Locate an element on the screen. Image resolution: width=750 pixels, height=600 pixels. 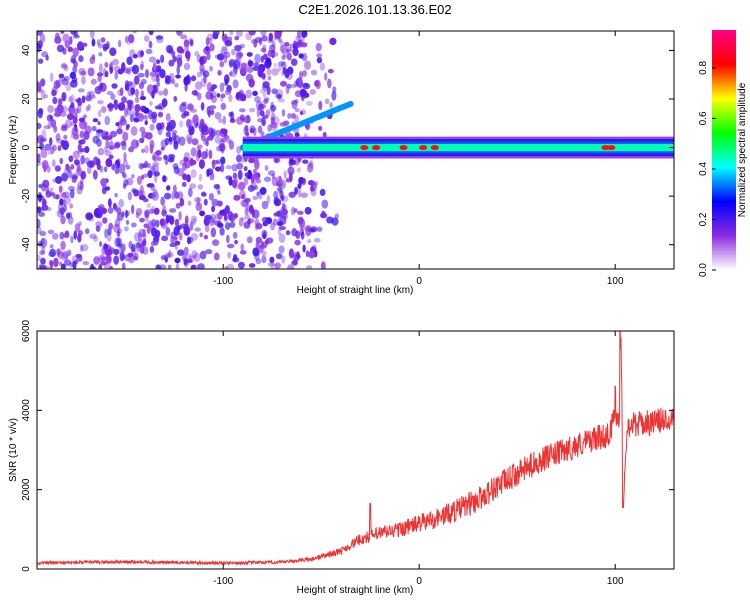
snr-x-axis-label: Height of straight line (km) is located at coordinates (355, 590).